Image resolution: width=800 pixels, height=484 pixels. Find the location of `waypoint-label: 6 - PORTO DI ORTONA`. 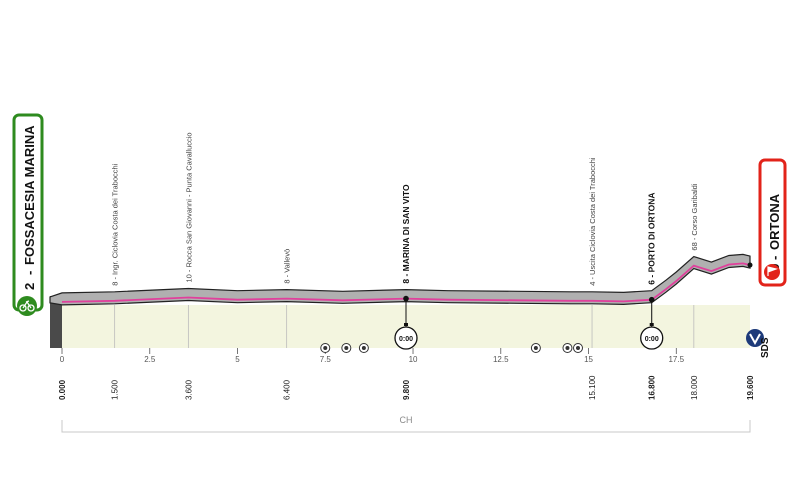

waypoint-label: 6 - PORTO DI ORTONA is located at coordinates (652, 238).